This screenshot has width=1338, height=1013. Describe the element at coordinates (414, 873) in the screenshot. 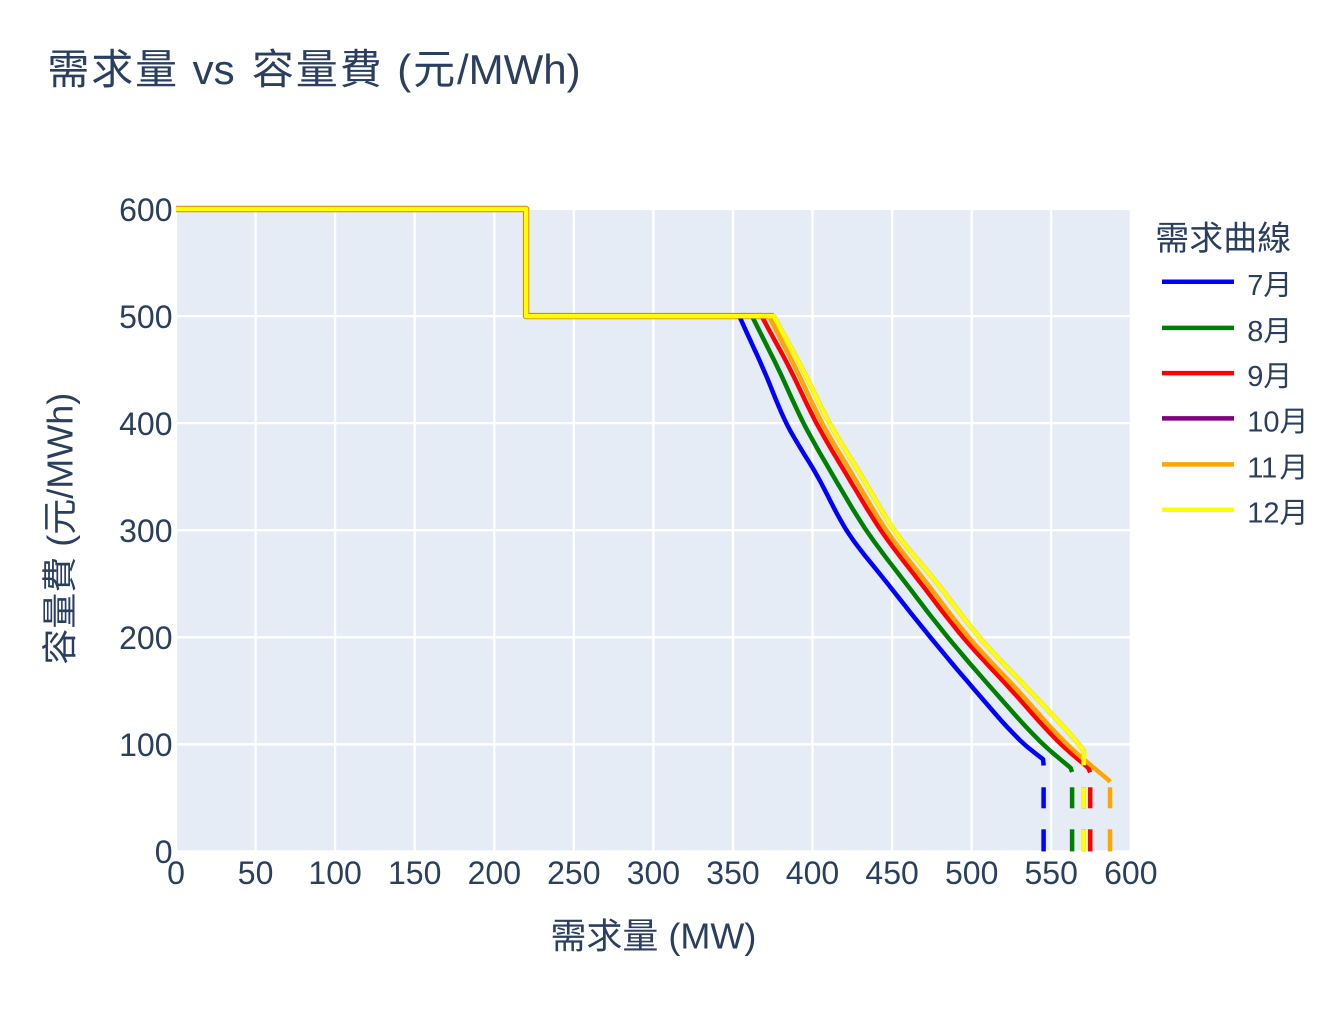

I see `svg-text: 150` at that location.